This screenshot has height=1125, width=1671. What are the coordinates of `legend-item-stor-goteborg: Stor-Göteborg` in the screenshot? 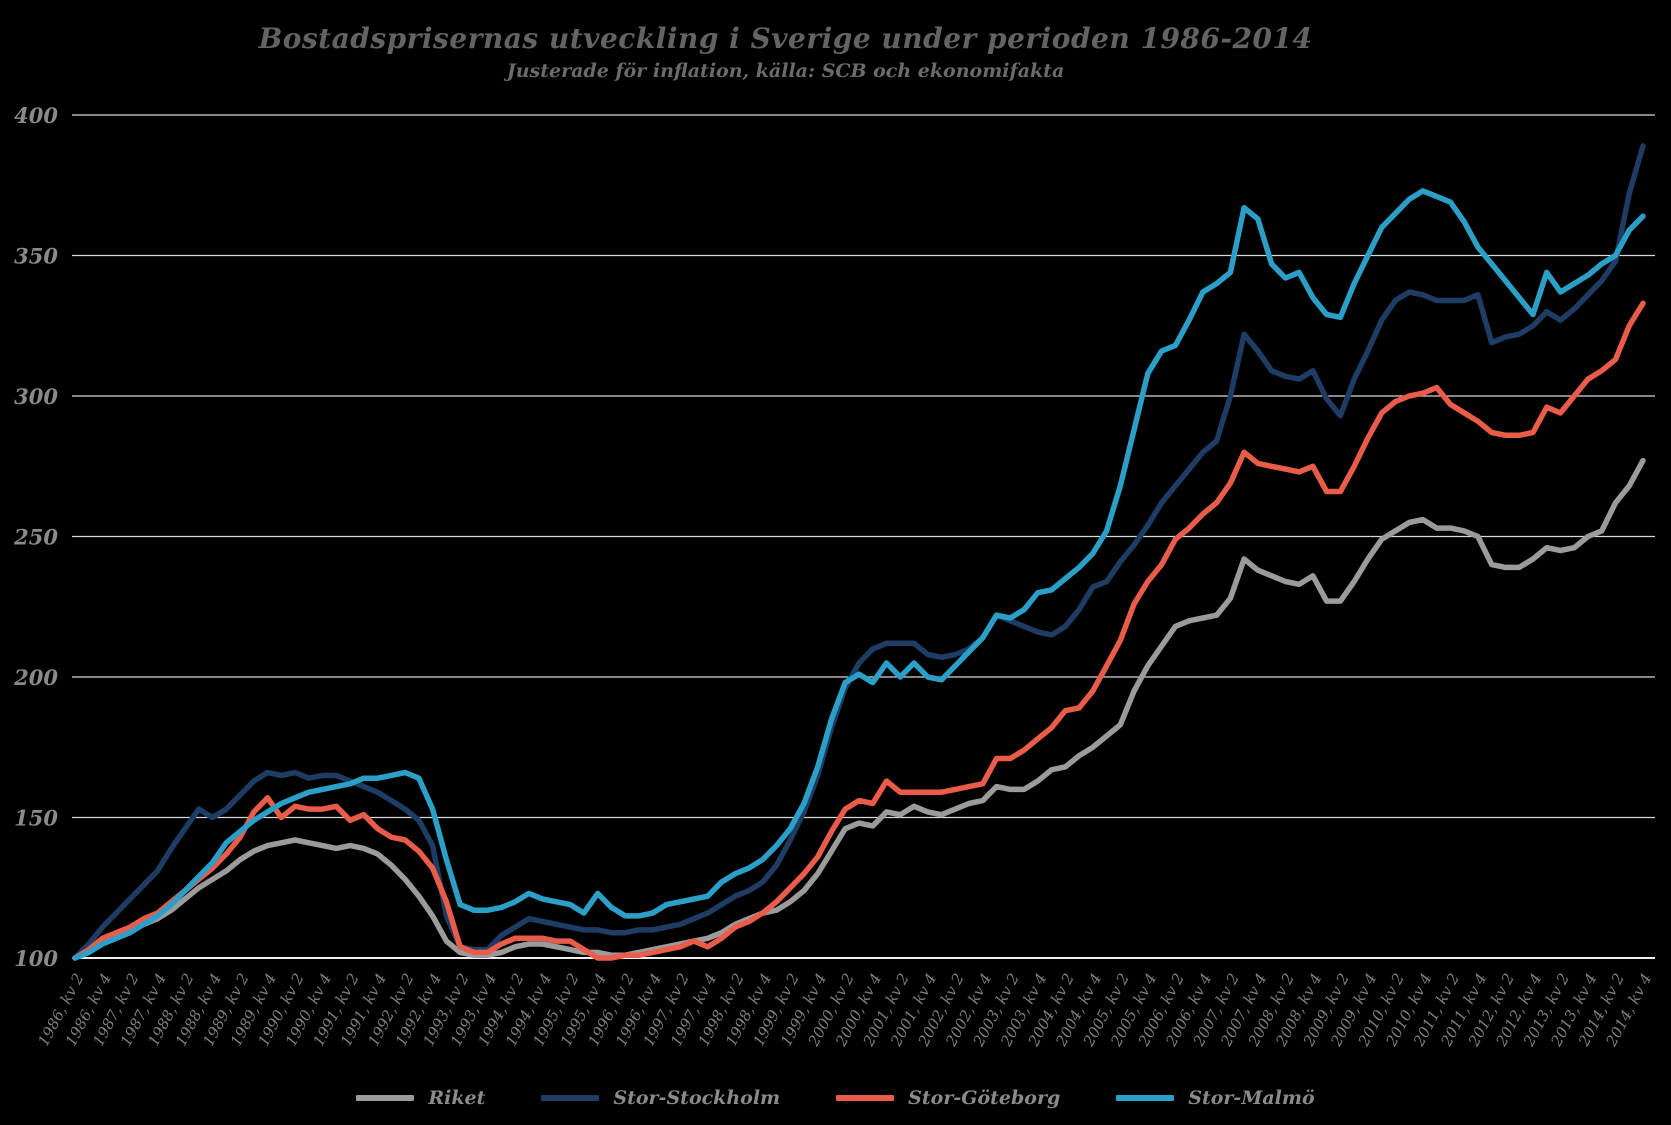 It's located at (948, 1098).